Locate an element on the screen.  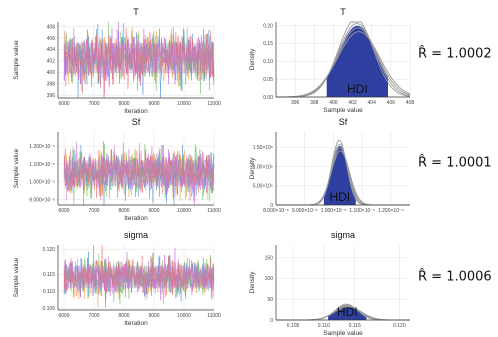
y-tick-label: 1.000×10⁻⁵ is located at coordinates (42, 183).